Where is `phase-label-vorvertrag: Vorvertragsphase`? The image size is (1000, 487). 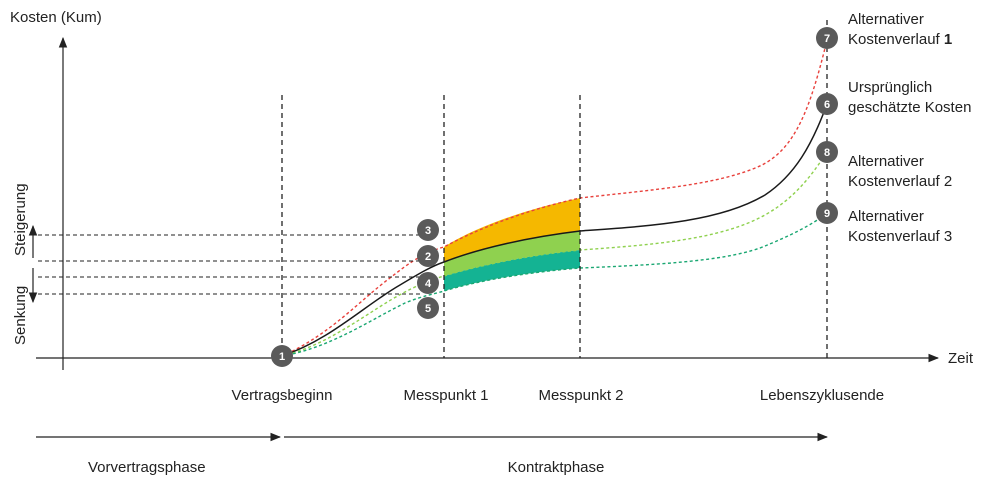 phase-label-vorvertrag: Vorvertragsphase is located at coordinates (147, 467).